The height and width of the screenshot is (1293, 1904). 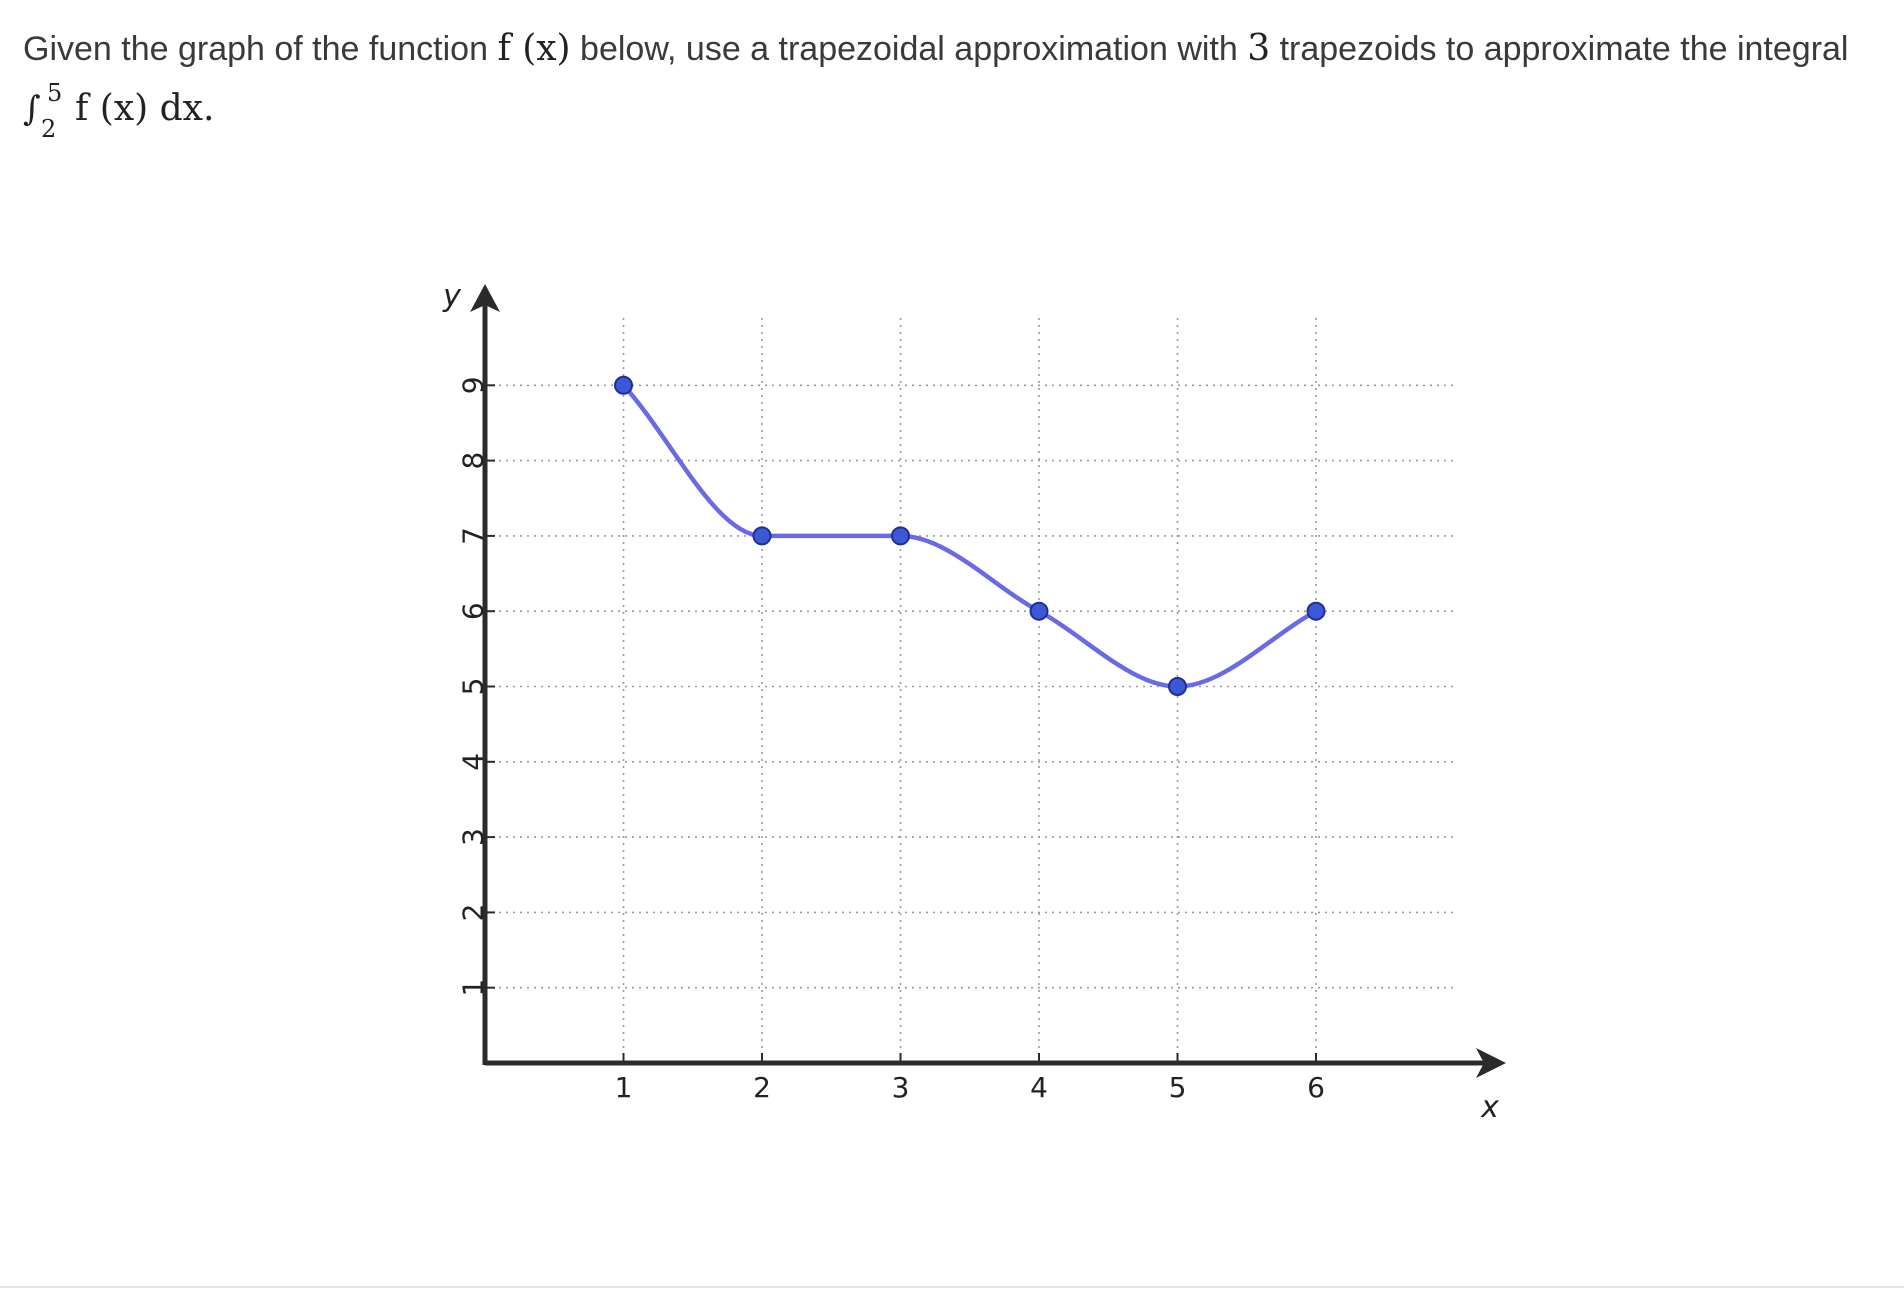 What do you see at coordinates (473, 536) in the screenshot?
I see `y-tick-label-7: 7` at bounding box center [473, 536].